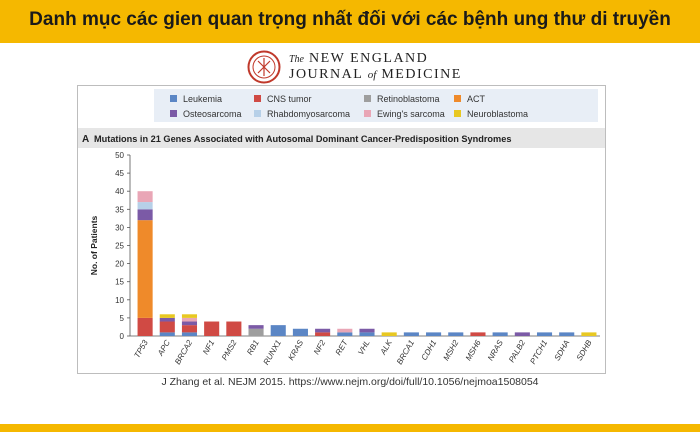  What do you see at coordinates (364, 348) in the screenshot?
I see `x-tick-label: VHL` at bounding box center [364, 348].